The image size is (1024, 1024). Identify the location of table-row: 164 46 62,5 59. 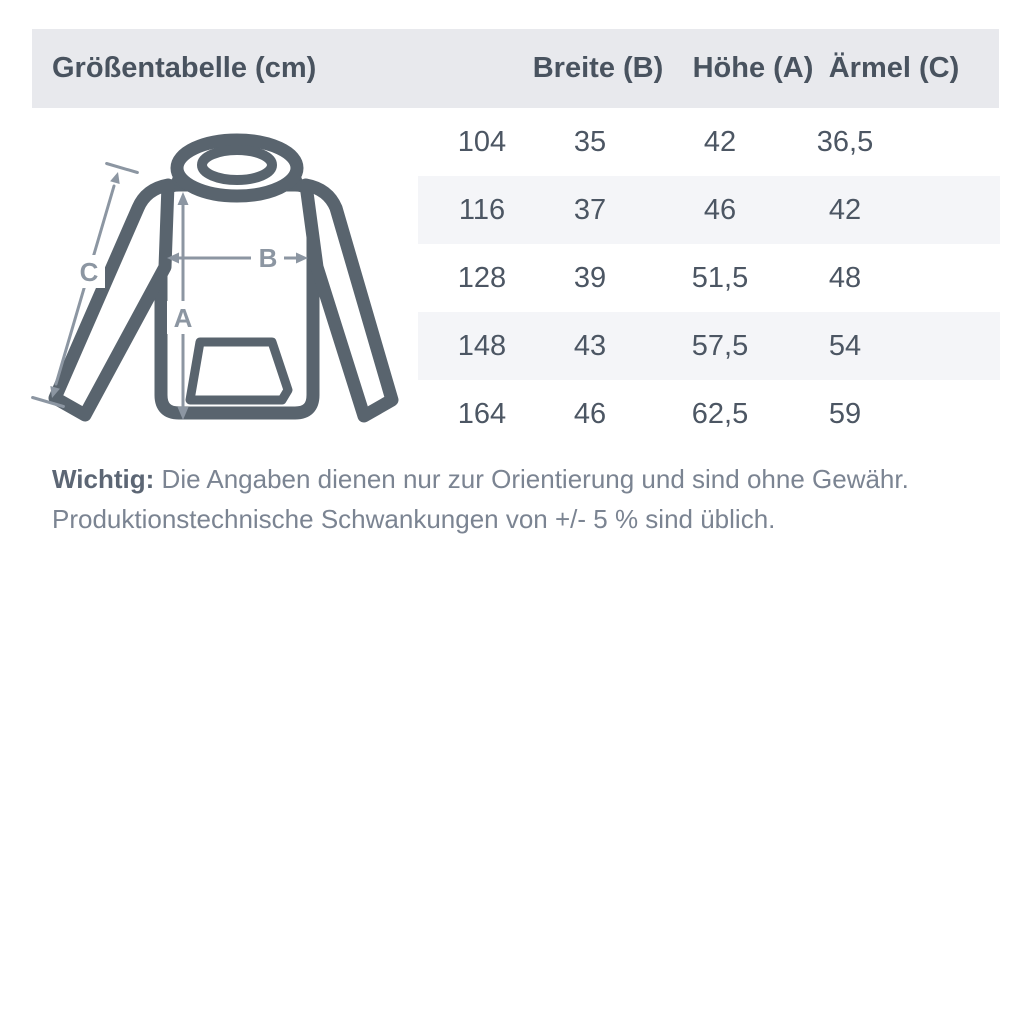
(709, 414).